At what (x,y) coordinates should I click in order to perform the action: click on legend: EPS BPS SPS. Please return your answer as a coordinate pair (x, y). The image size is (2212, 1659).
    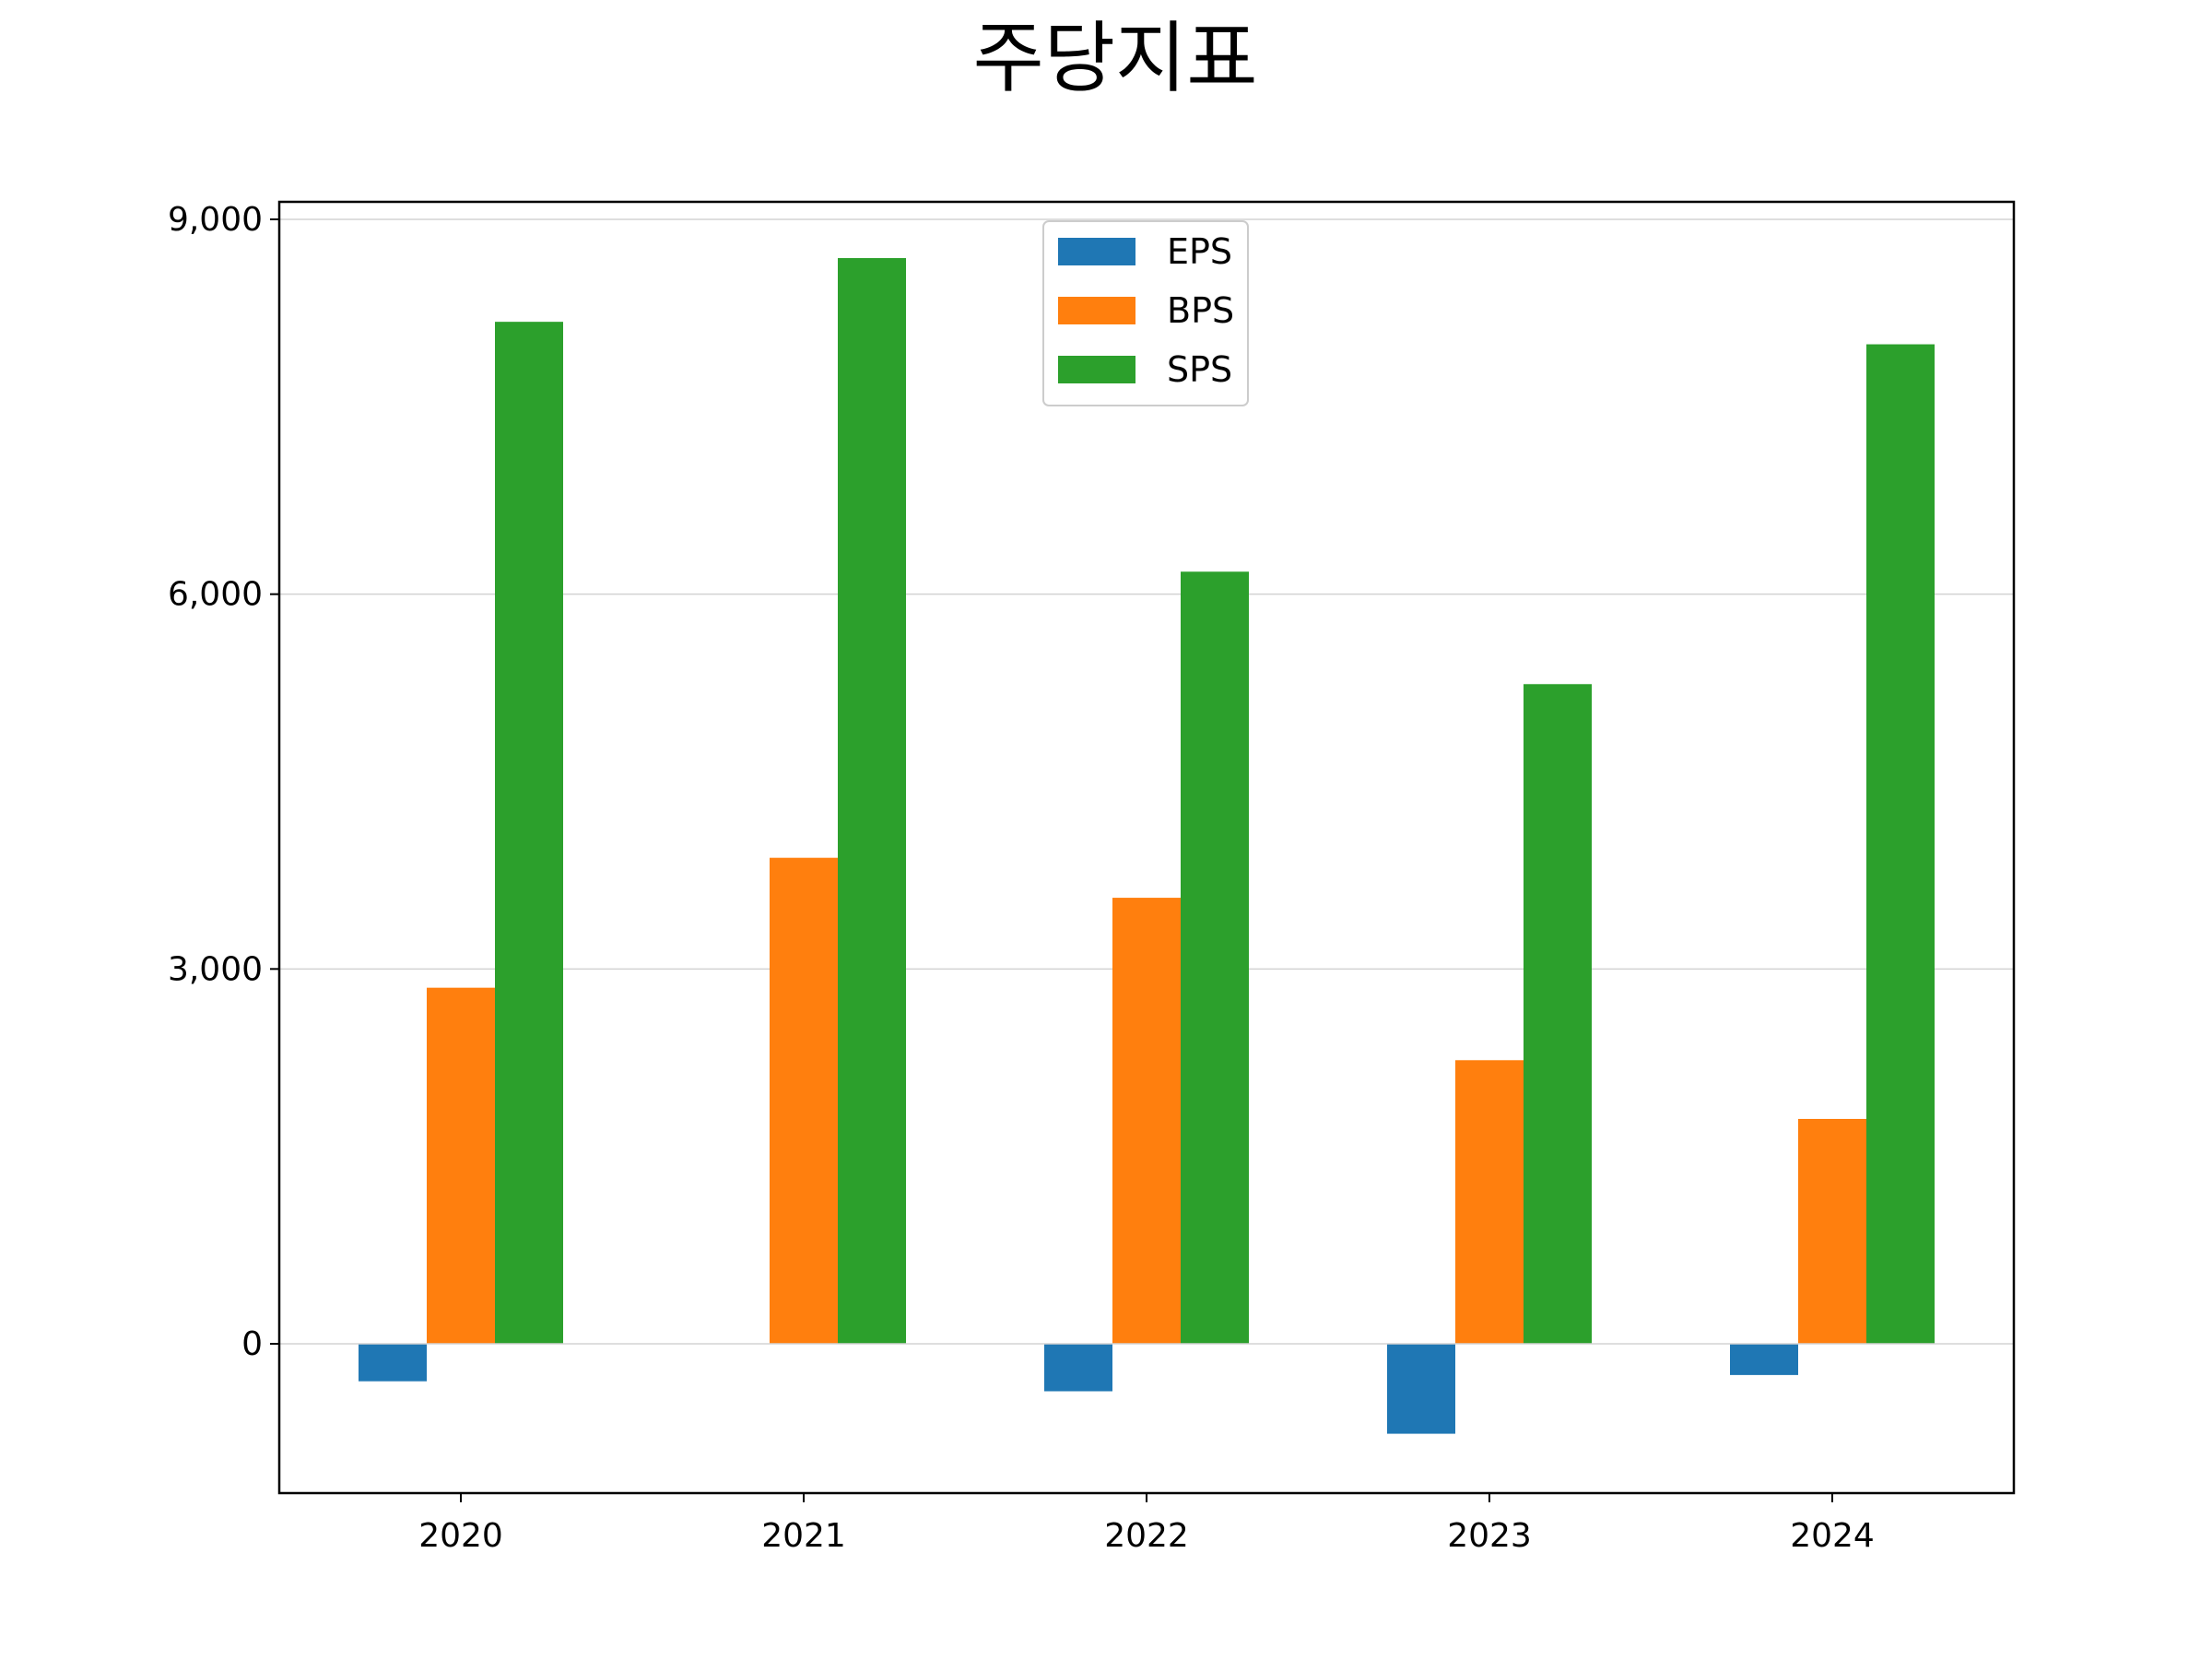
    Looking at the image, I should click on (1145, 313).